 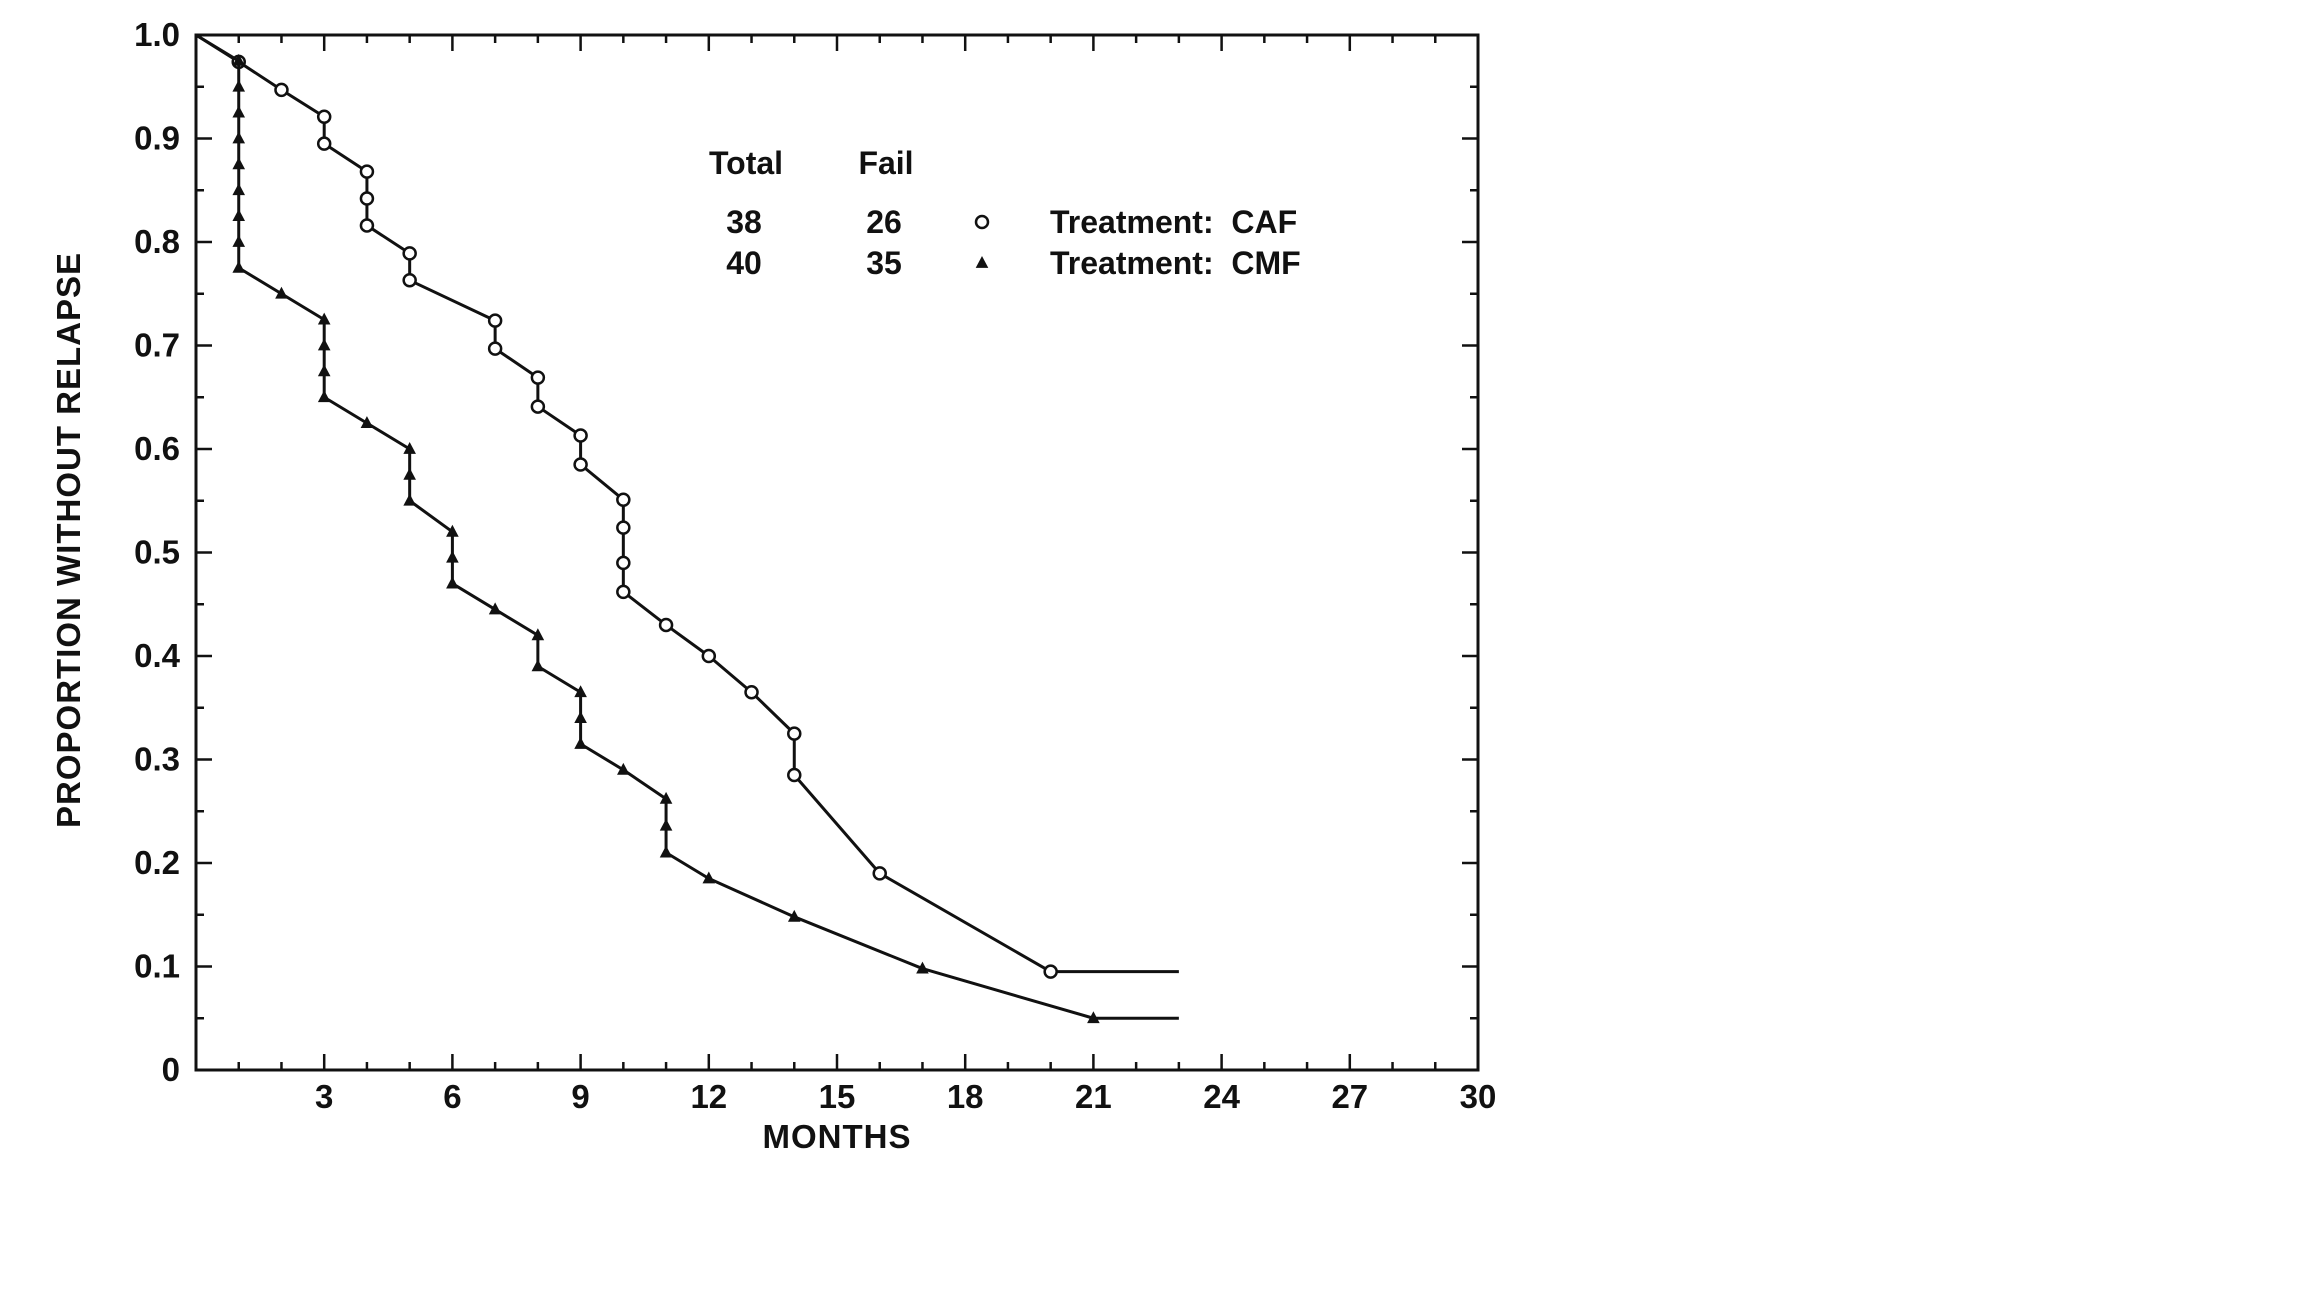 I want to click on x-tick-label: 18, so click(x=965, y=1096).